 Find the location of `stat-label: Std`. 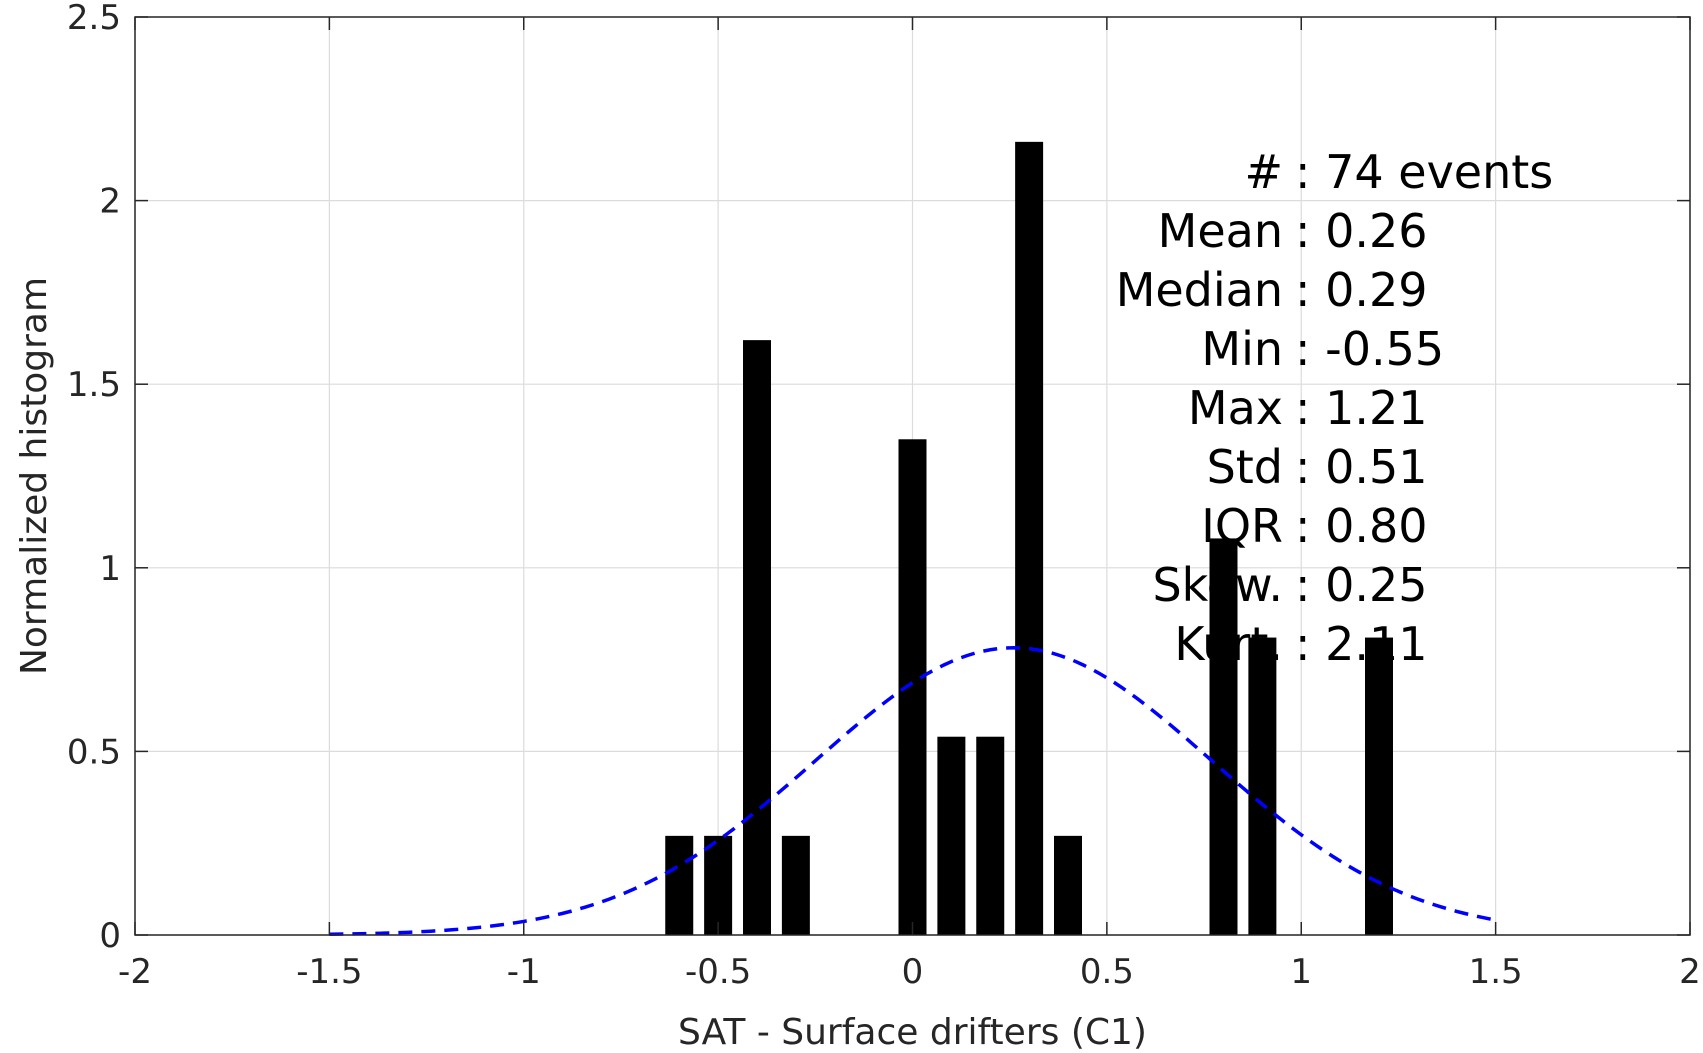

stat-label: Std is located at coordinates (1245, 467).